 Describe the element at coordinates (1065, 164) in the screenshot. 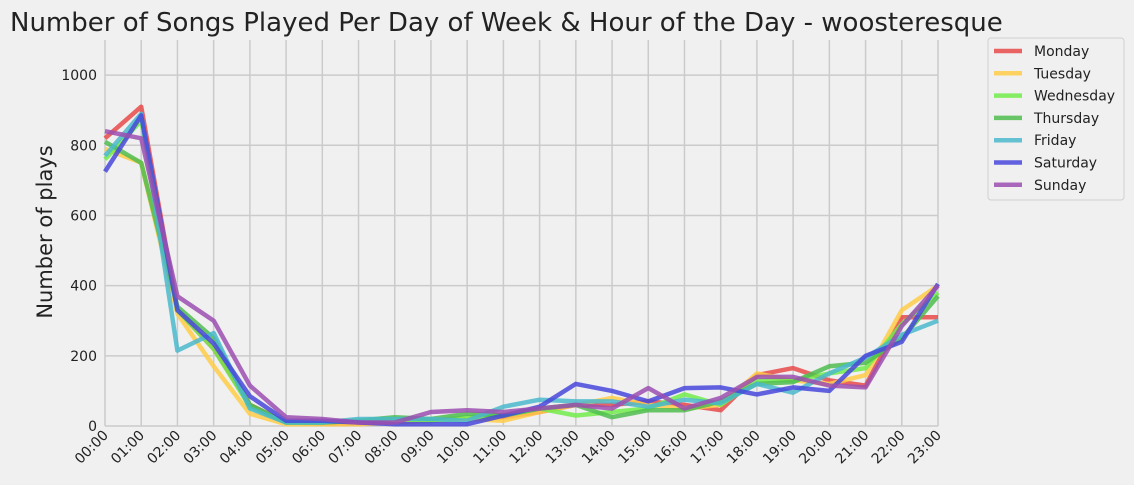

I see `legend-label: Saturday` at that location.